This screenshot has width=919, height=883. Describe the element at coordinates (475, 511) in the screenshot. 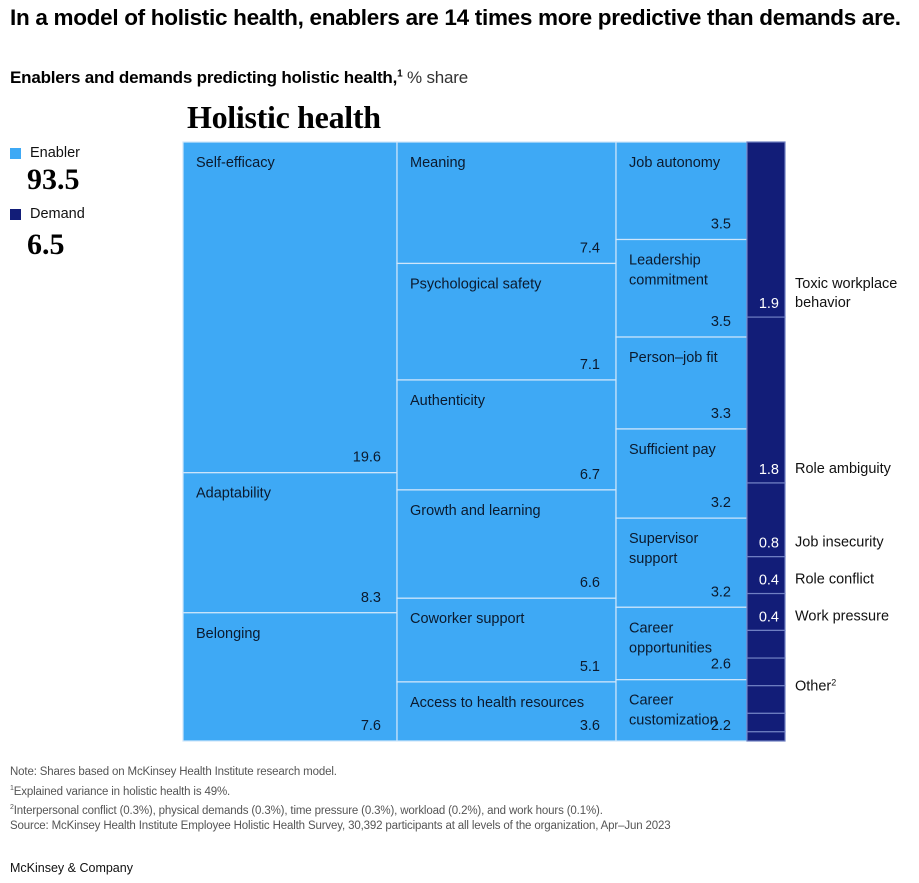

I see `tile-label-growth-and-learning: Growth and learning` at that location.